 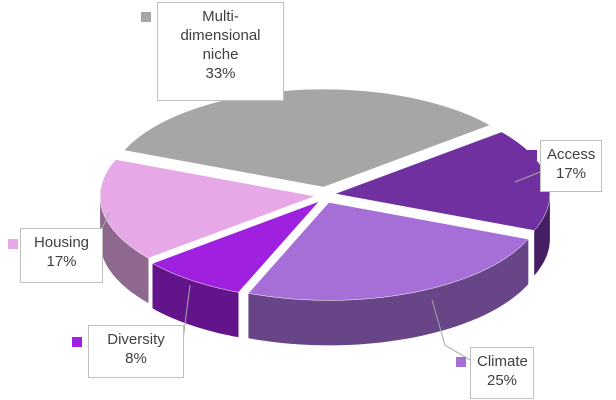 I want to click on data-label: Housing 17%, so click(x=61, y=255).